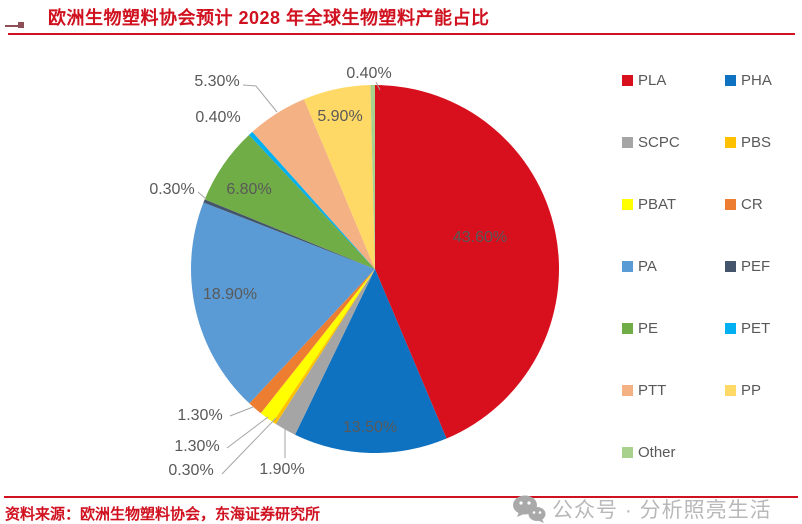 This screenshot has height=524, width=802. I want to click on legend-swatch-pa, so click(627, 266).